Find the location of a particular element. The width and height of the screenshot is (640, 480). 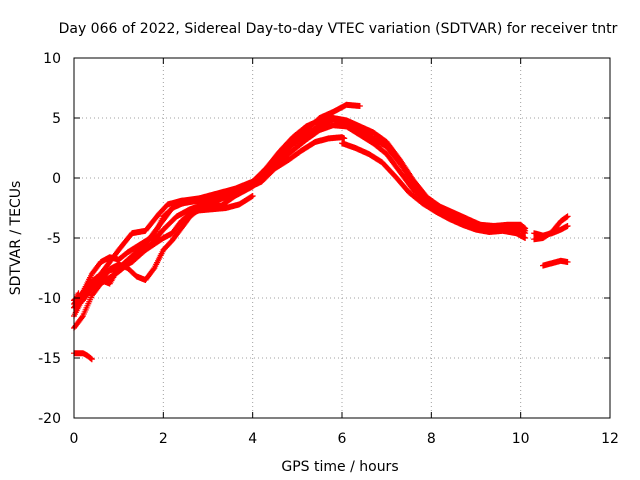

series-track-l is located at coordinates (555, 263).